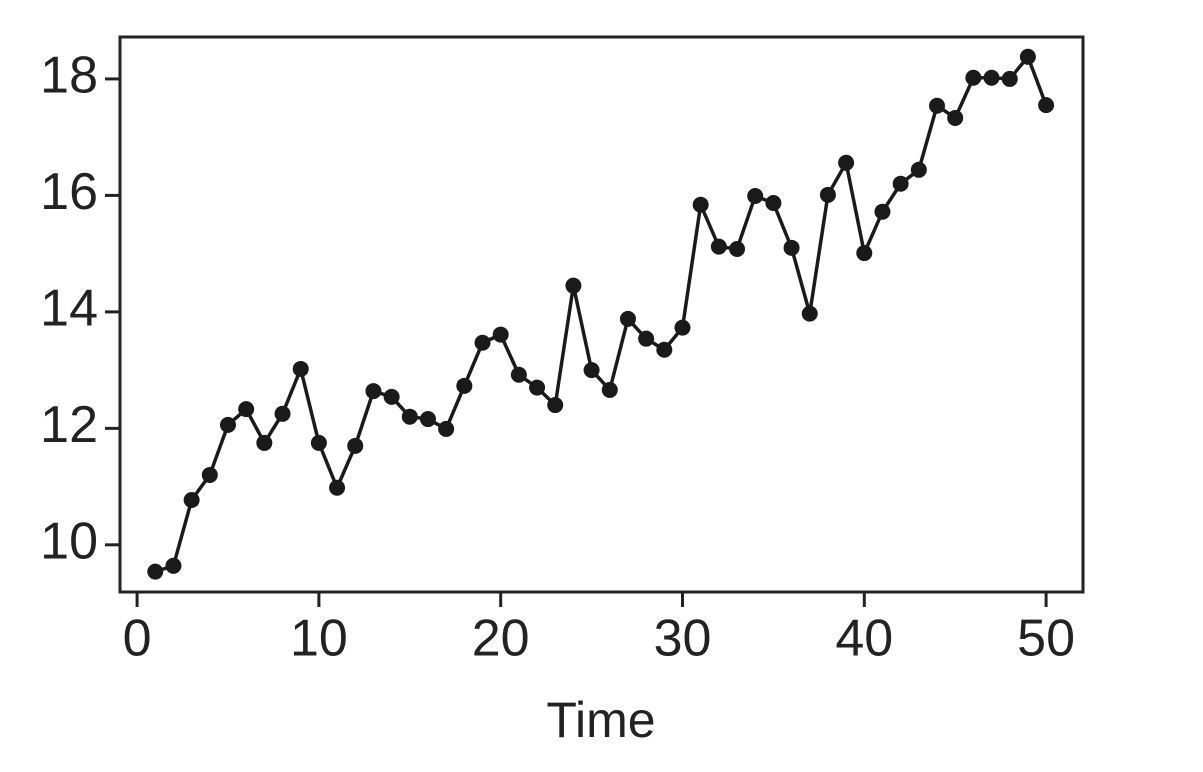  I want to click on x-tick-label: 30, so click(683, 639).